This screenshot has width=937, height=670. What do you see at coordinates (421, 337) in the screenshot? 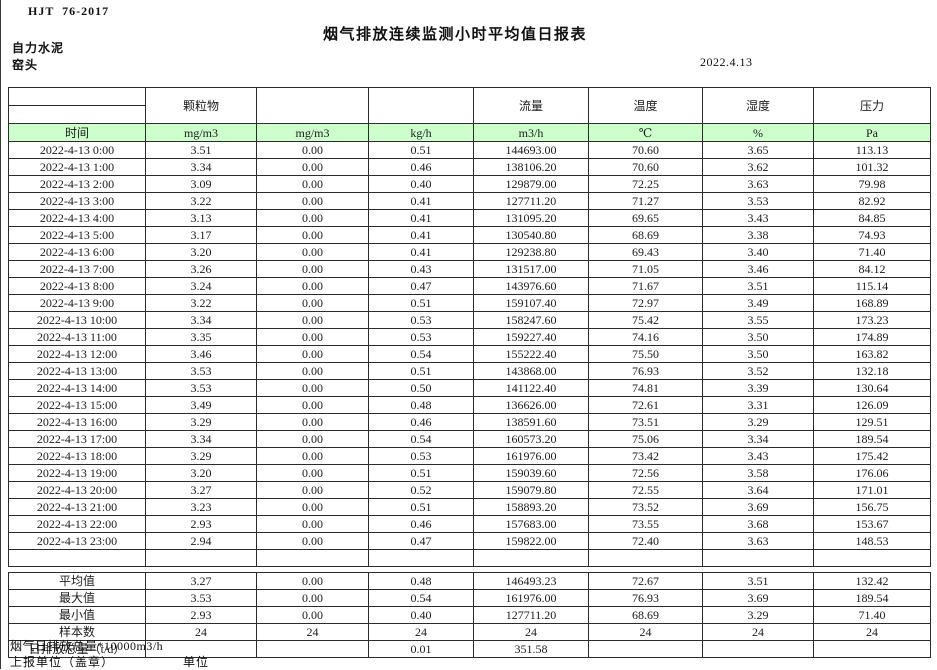
I see `value-cell: 0.53` at bounding box center [421, 337].